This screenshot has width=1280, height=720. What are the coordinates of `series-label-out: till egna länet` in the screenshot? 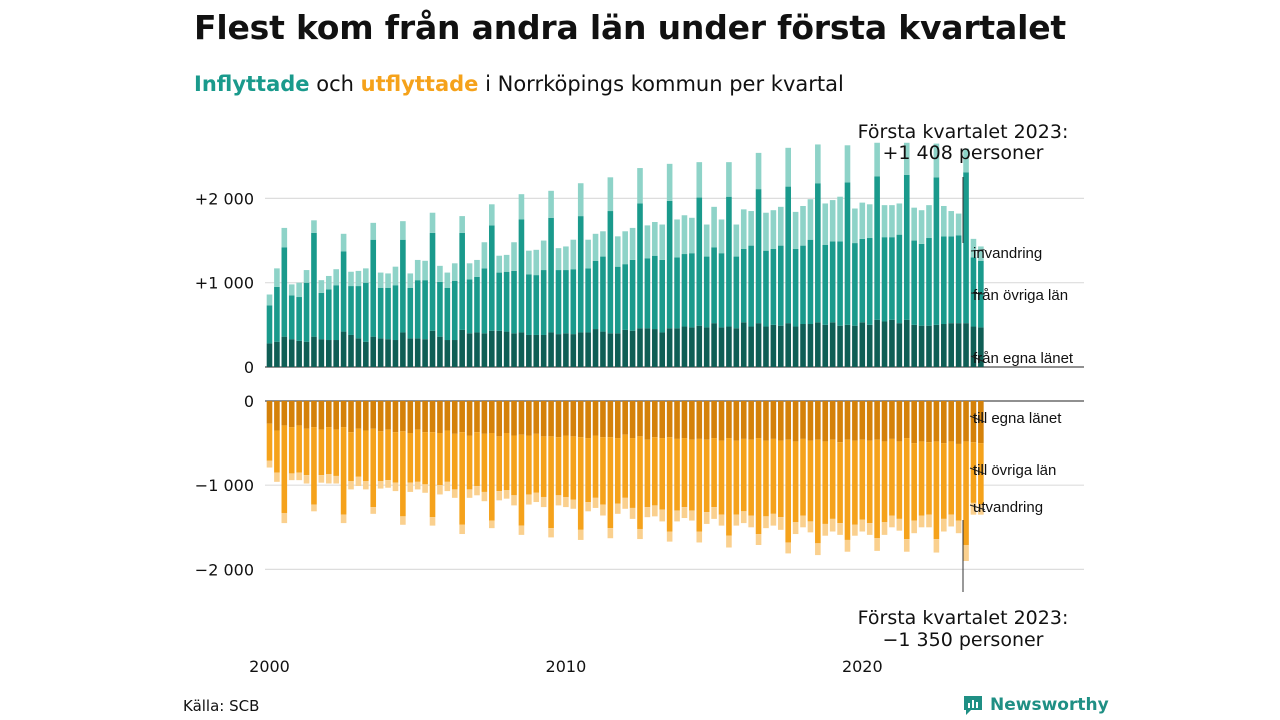 It's located at (1017, 418).